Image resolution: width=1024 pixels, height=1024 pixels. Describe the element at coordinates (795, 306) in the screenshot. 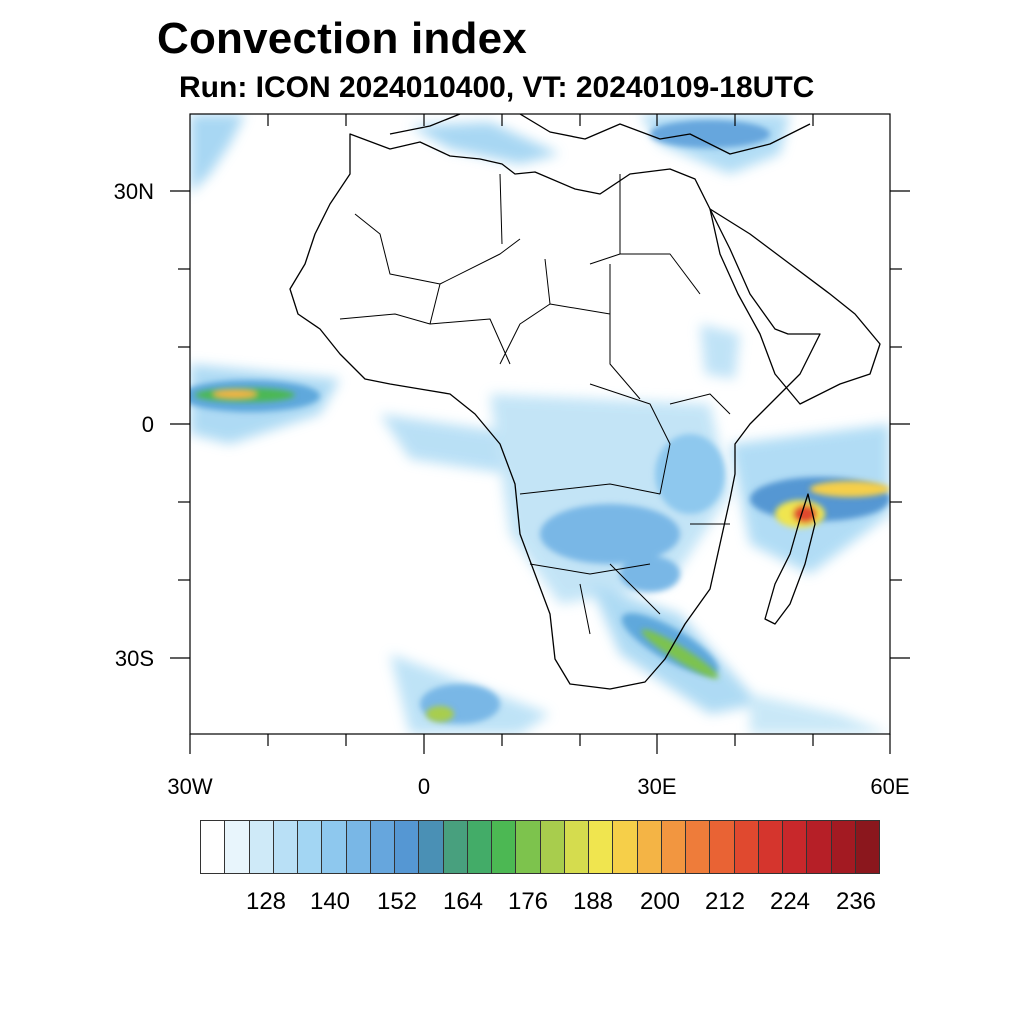

I see `arabian-peninsula-coastline` at that location.